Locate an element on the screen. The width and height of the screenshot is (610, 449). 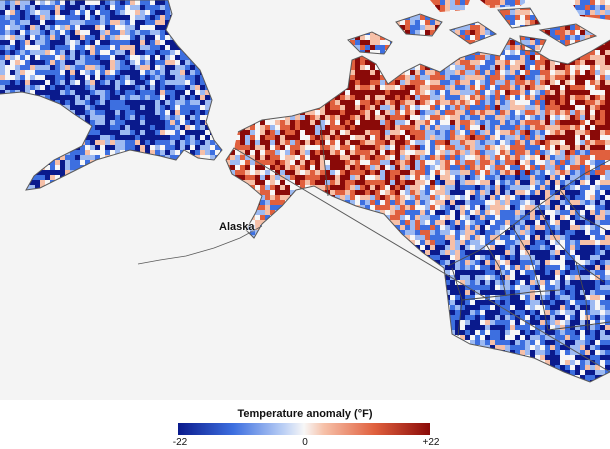
legend-title: Temperature anomaly (°F) is located at coordinates (305, 414).